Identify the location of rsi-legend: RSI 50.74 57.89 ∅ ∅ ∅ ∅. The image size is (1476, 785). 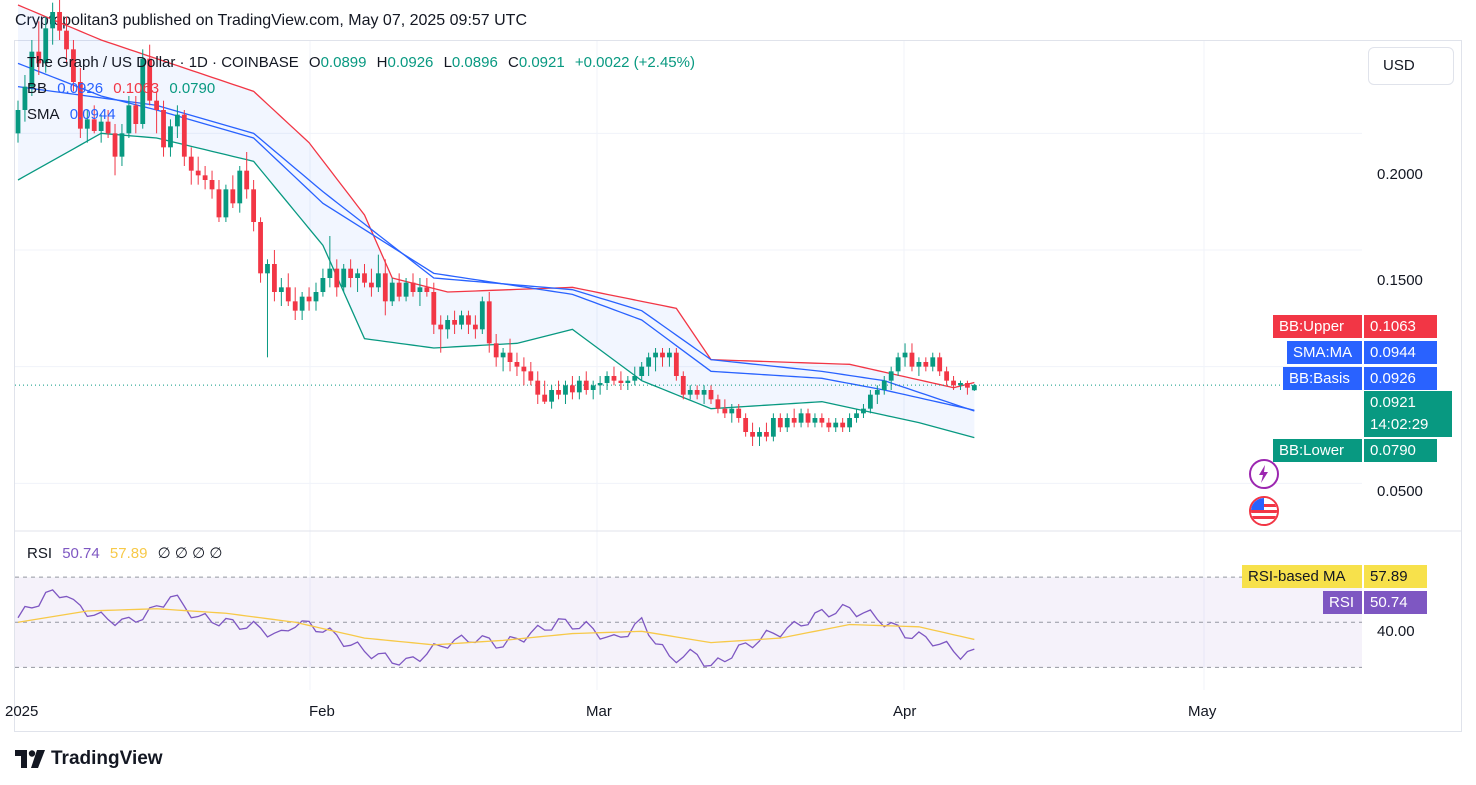
(127, 553).